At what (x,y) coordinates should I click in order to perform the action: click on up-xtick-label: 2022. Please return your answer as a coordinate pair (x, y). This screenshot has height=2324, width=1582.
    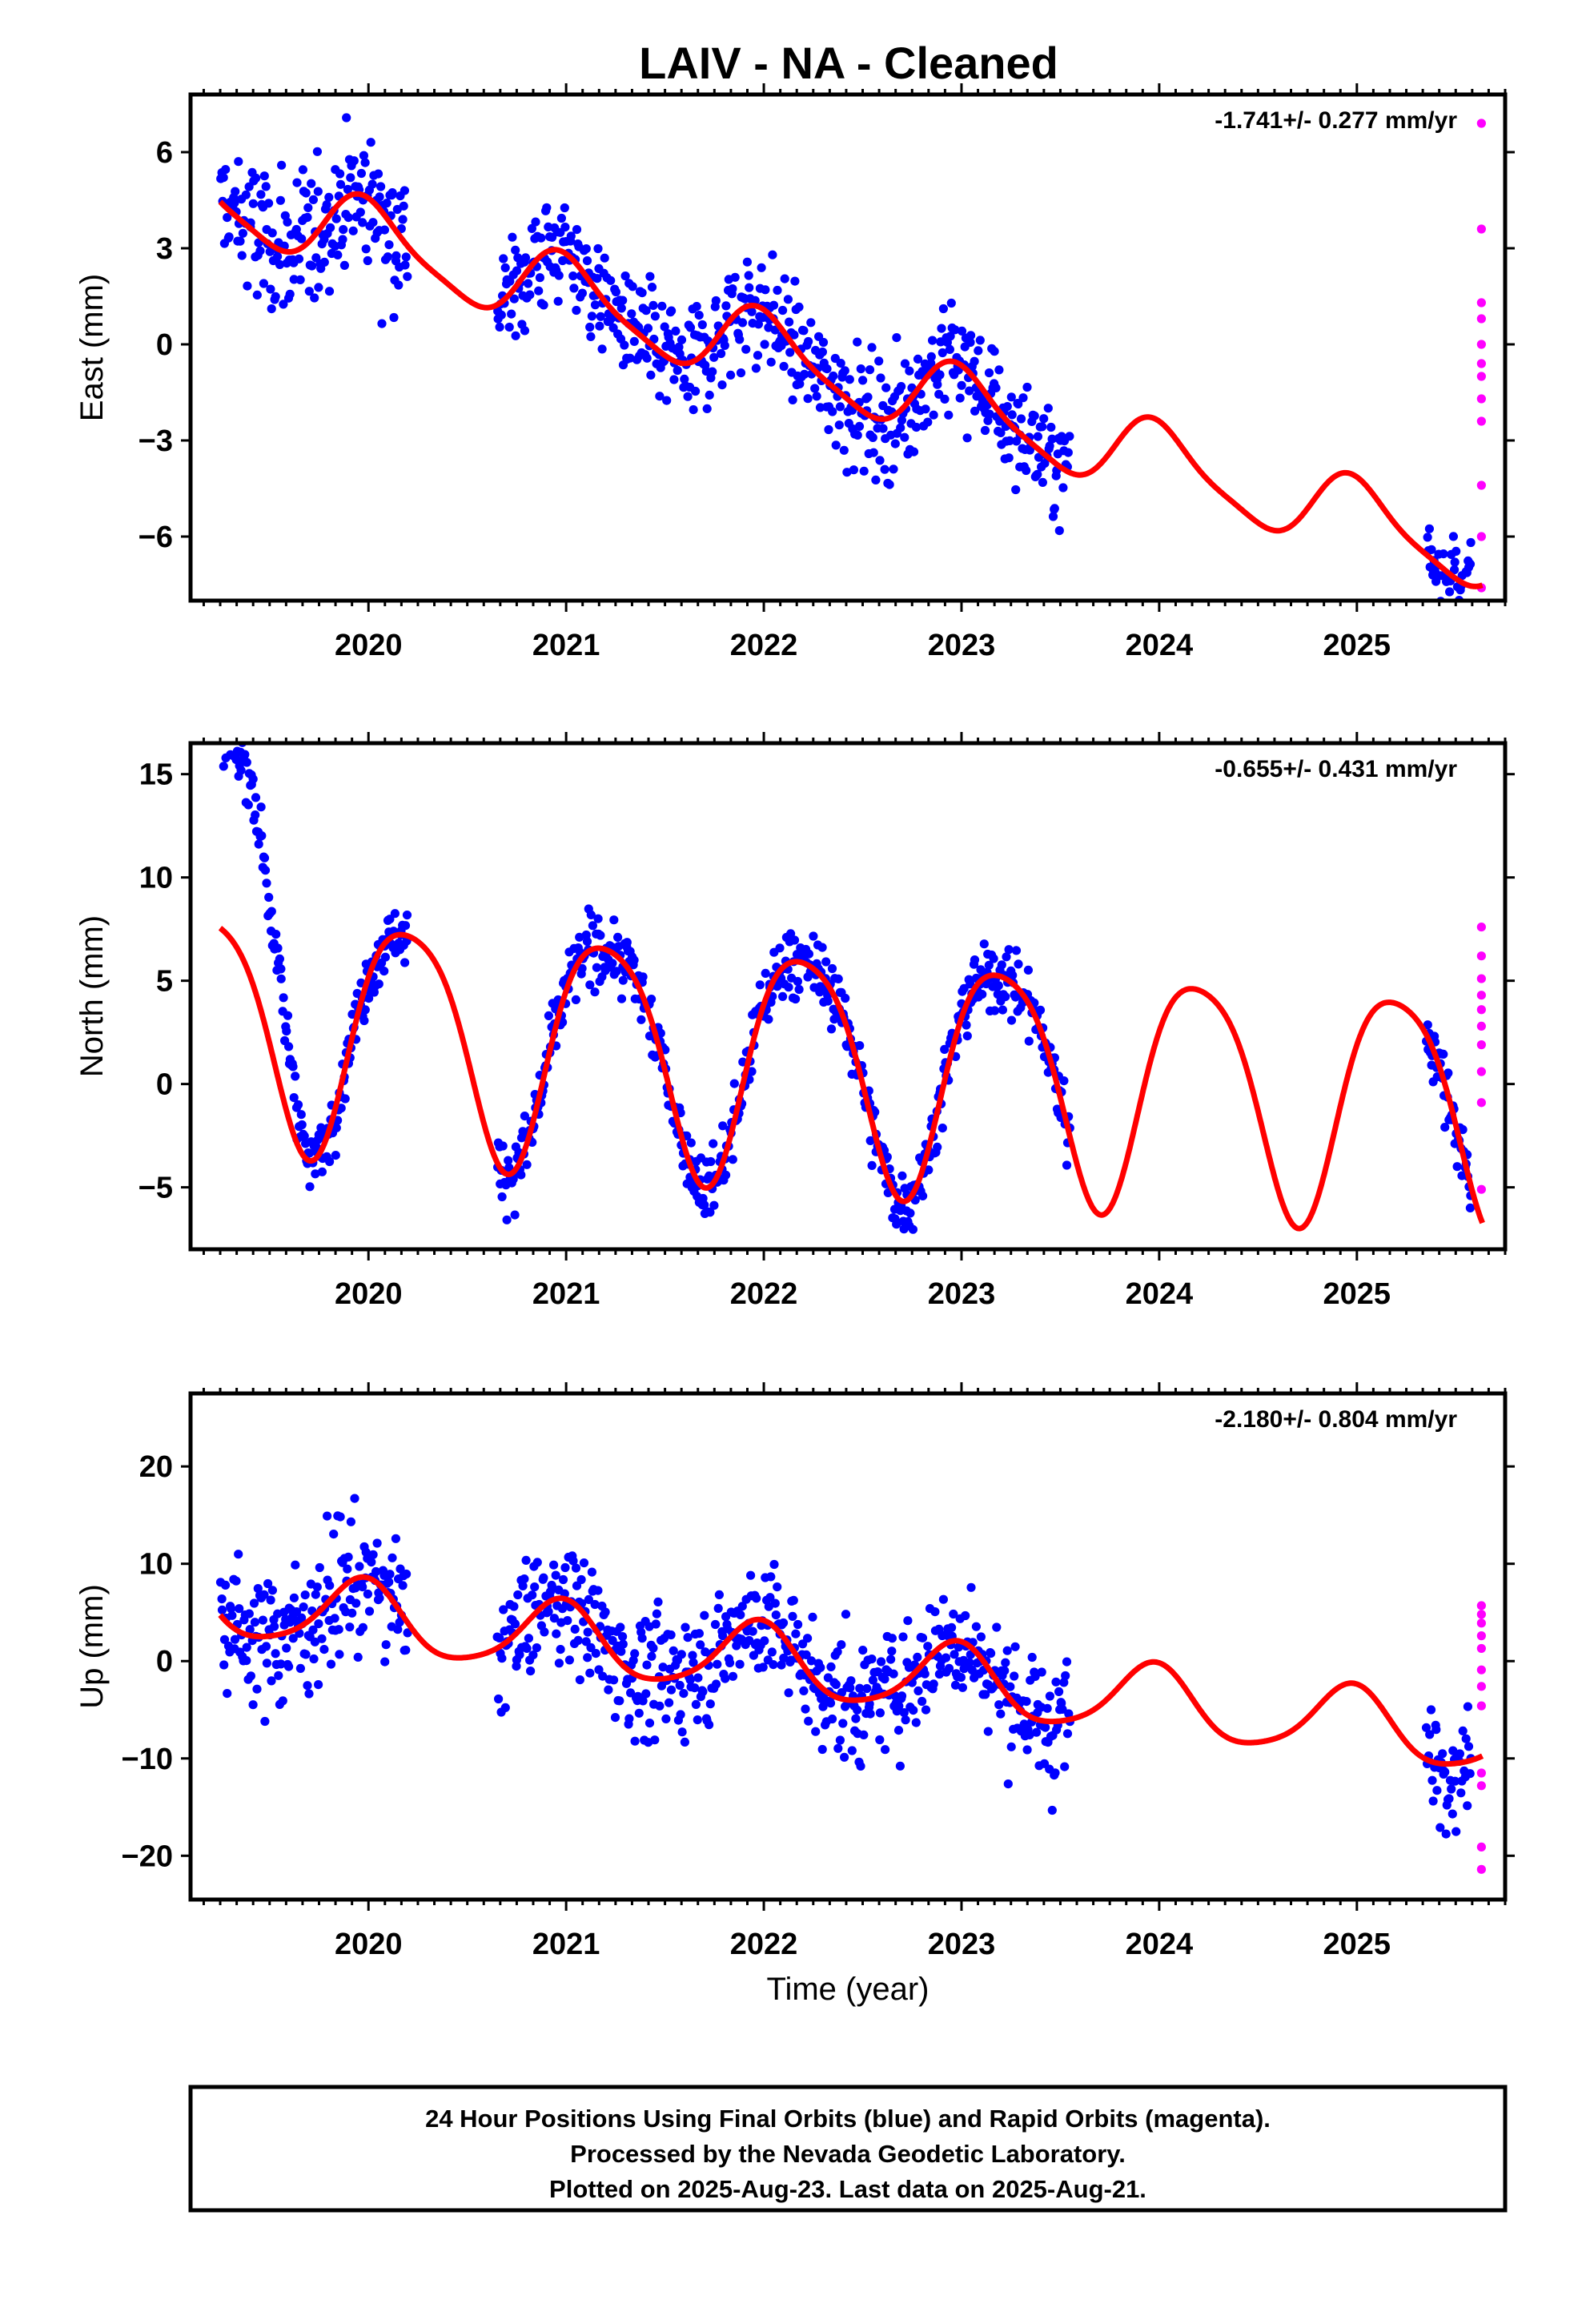
    Looking at the image, I should click on (764, 1944).